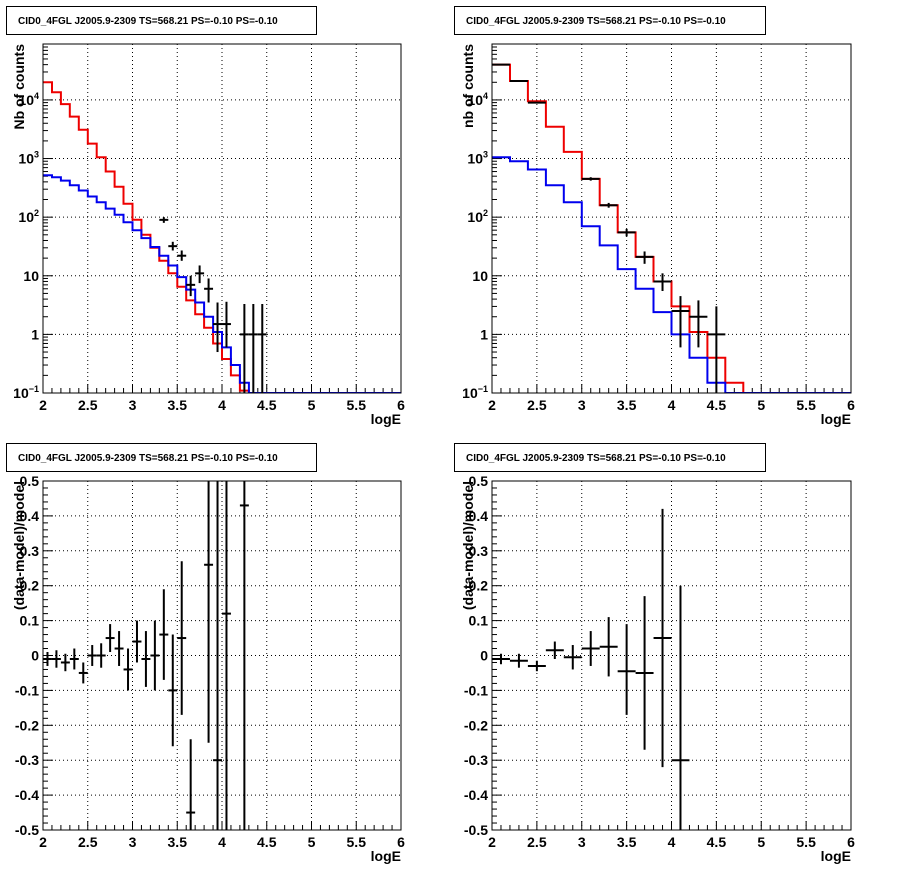 The height and width of the screenshot is (875, 898). Describe the element at coordinates (27, 690) in the screenshot. I see `y-tick-label: -0.1` at that location.